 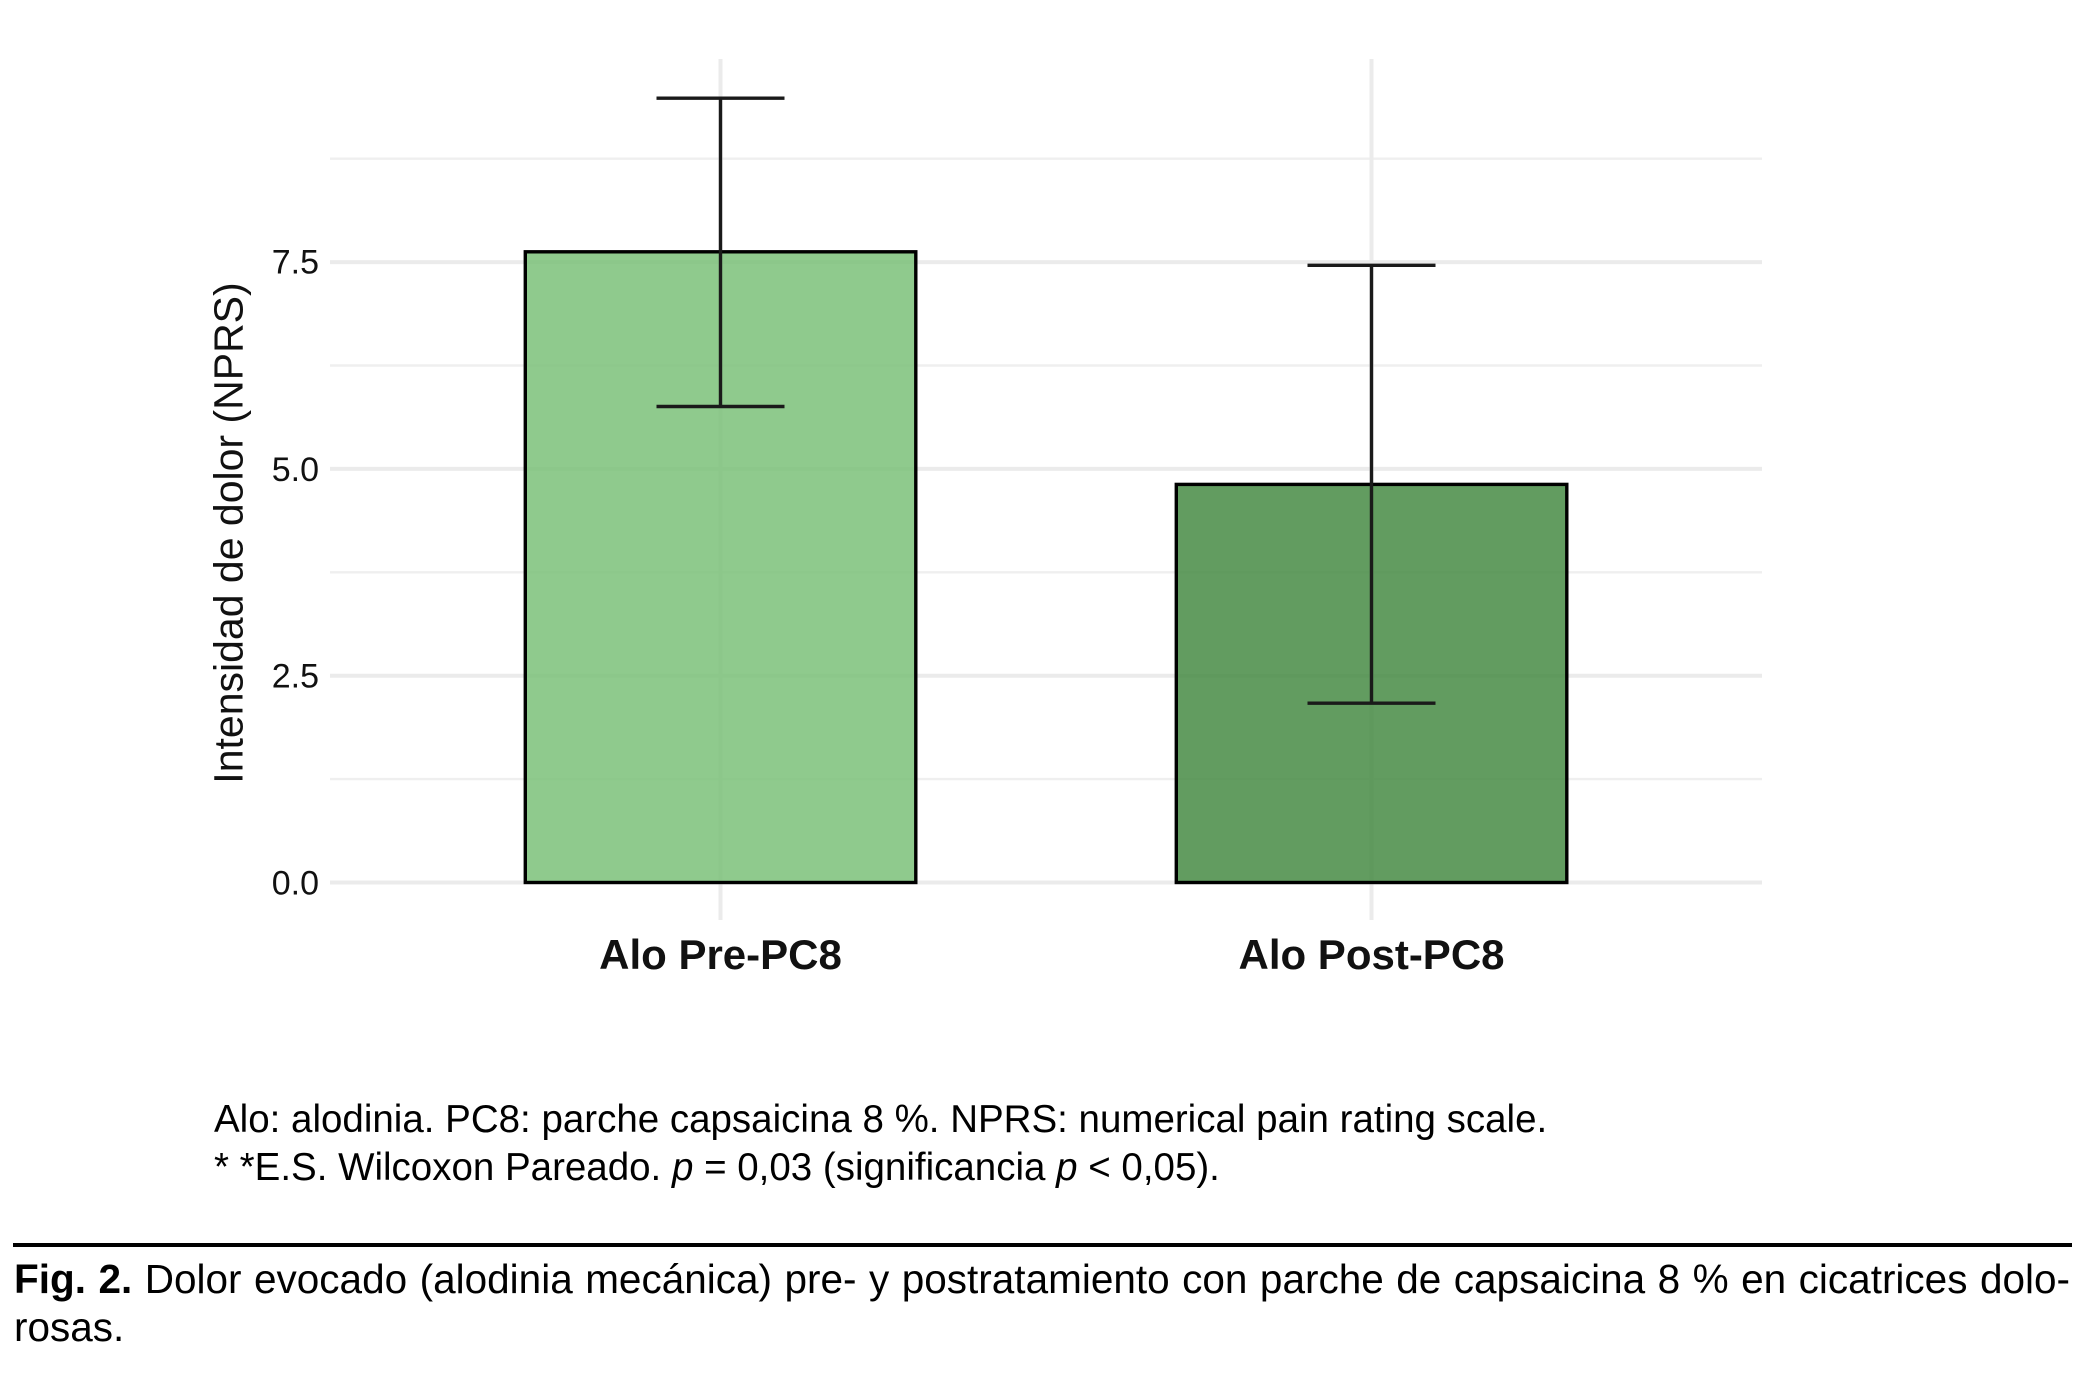 I want to click on svg-text: Intensidad de dolor (NPRS), so click(x=229, y=532).